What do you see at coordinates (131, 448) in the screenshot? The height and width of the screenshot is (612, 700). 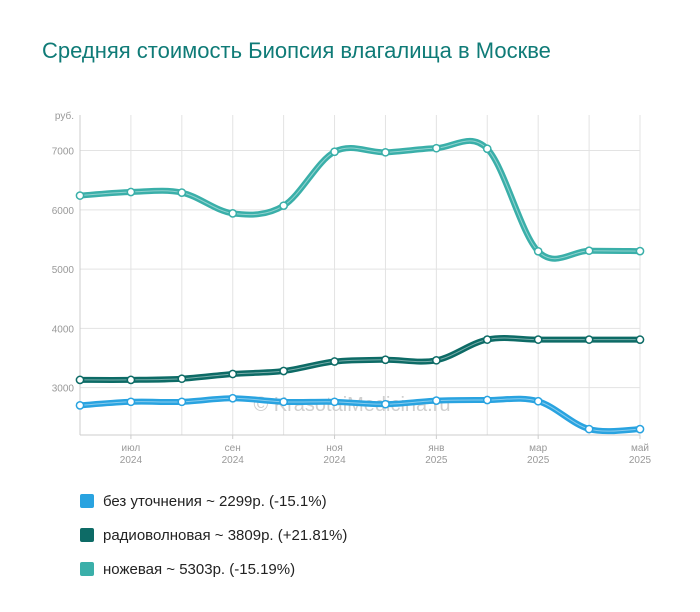 I see `x-tick-label: июл` at bounding box center [131, 448].